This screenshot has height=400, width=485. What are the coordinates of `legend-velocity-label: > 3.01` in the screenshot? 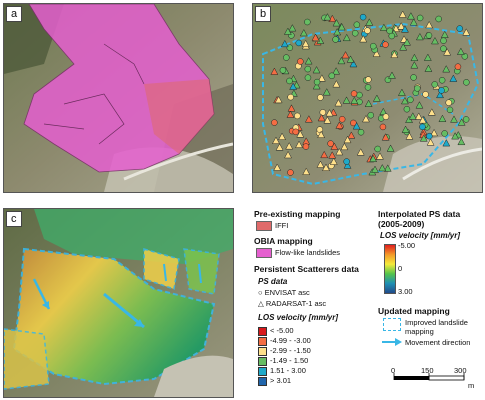 It's located at (281, 380).